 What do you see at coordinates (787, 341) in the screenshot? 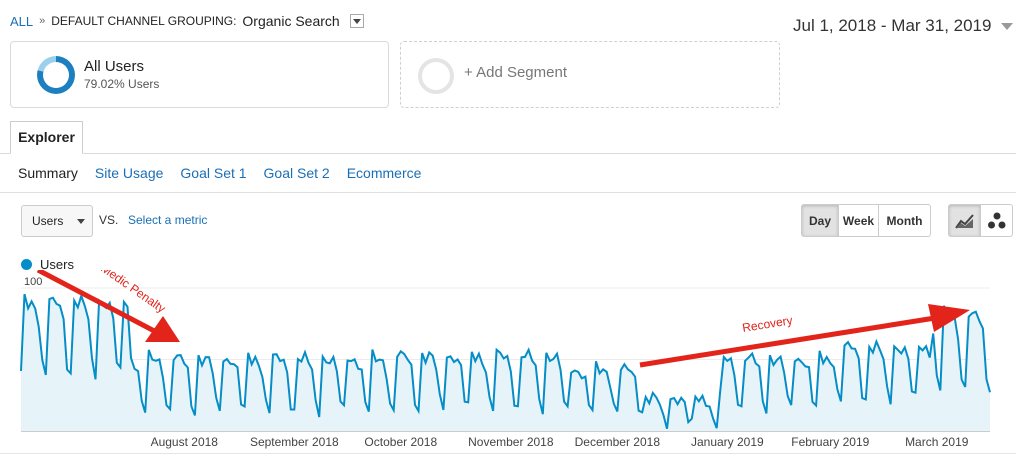
I see `recovery-arrow-line` at bounding box center [787, 341].